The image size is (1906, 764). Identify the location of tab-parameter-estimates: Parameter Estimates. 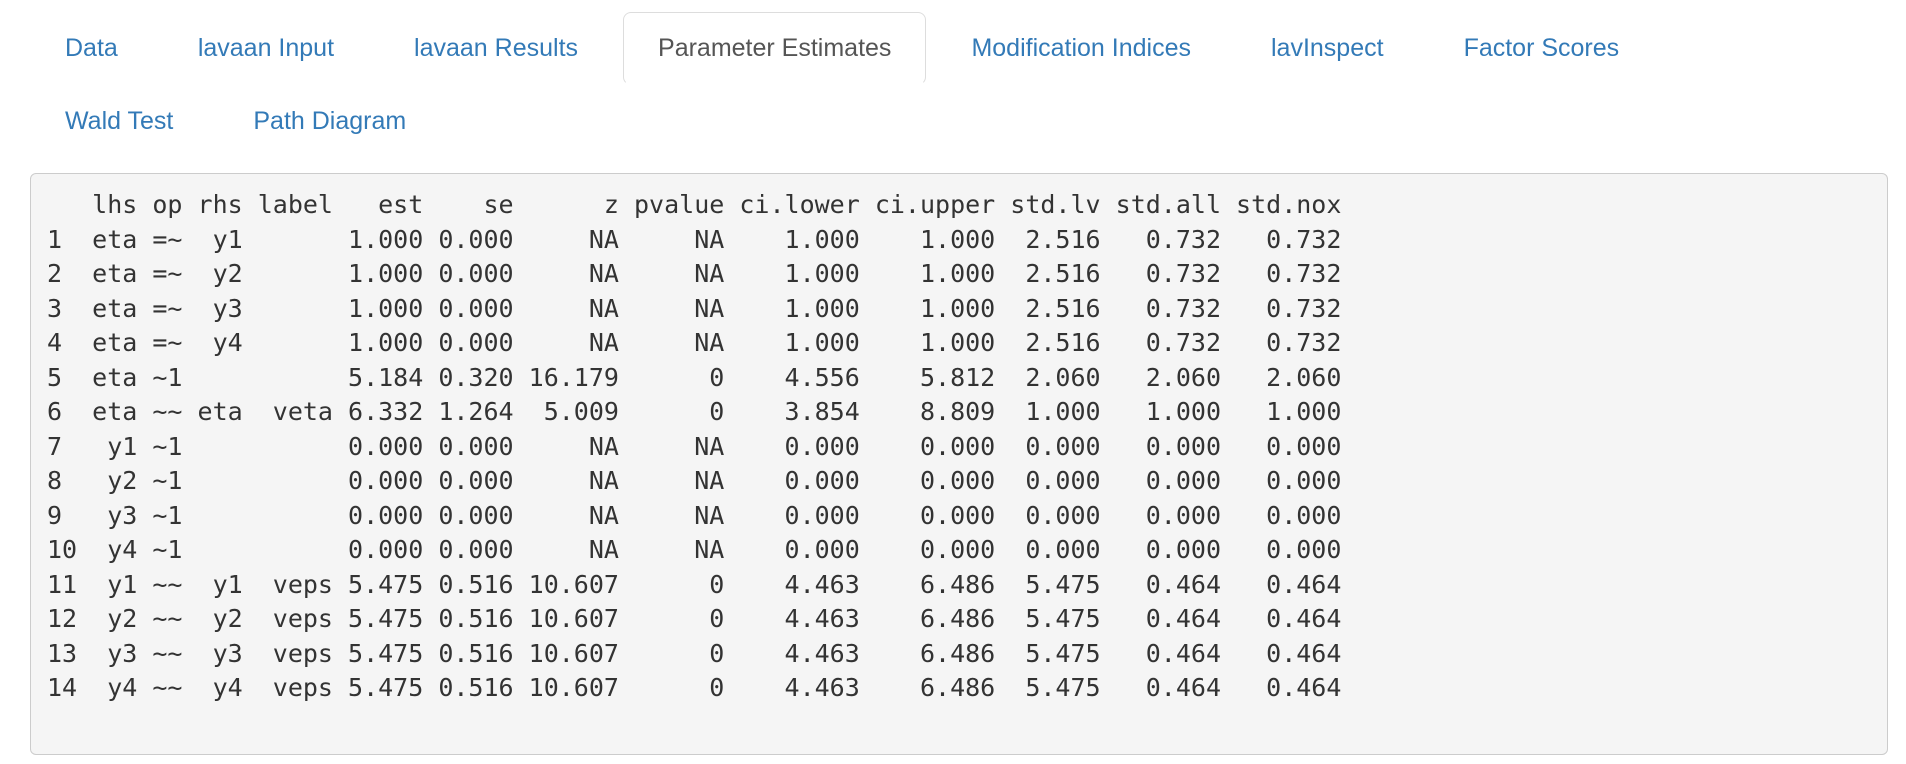
(775, 48).